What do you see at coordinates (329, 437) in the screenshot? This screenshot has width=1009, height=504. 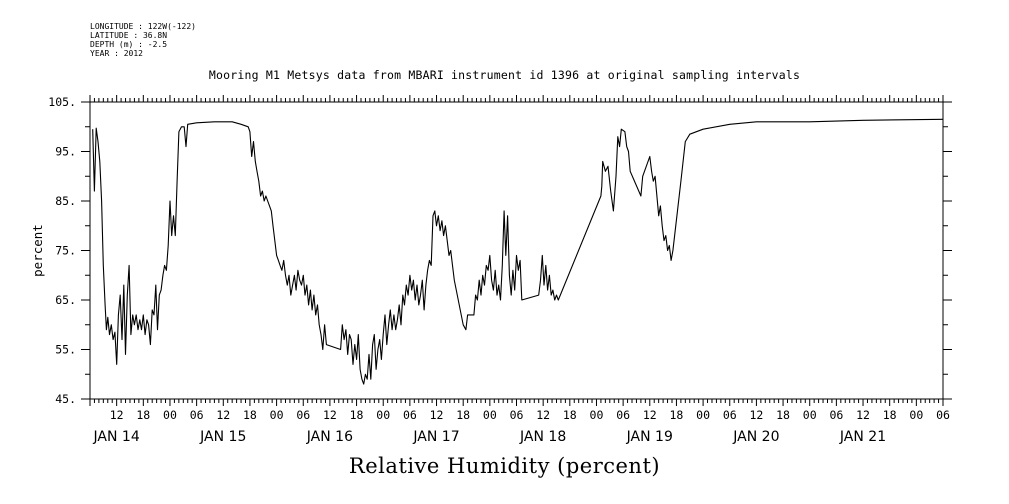 I see `x-day-label: JAN 16` at bounding box center [329, 437].